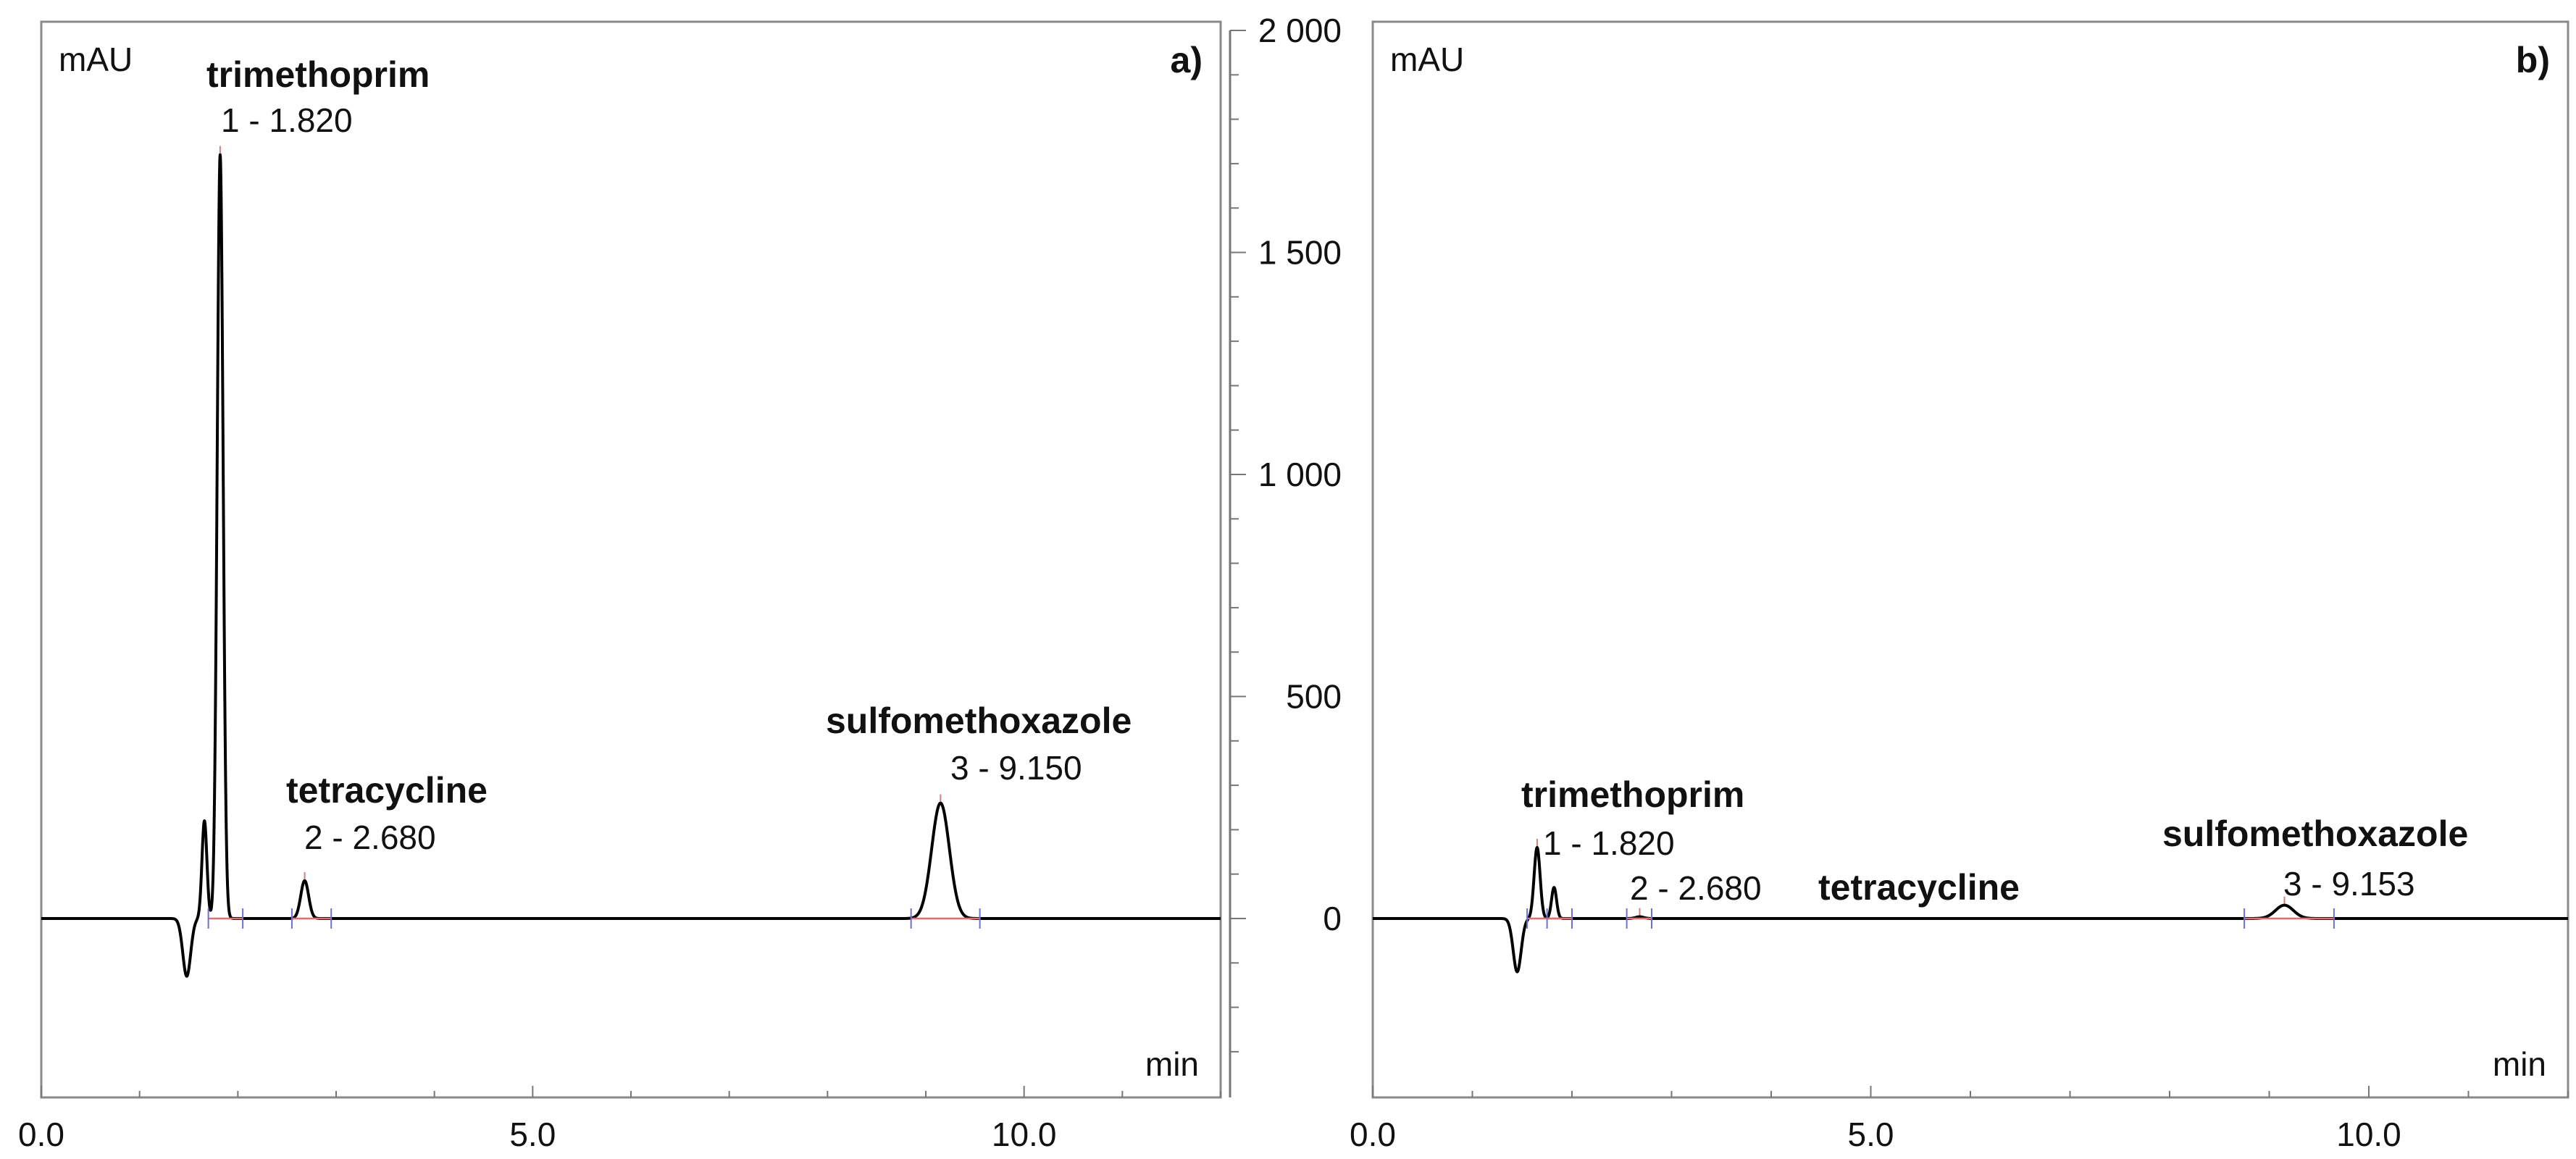 The width and height of the screenshot is (2576, 1159). Describe the element at coordinates (1300, 253) in the screenshot. I see `y-tick-label: 1 500` at that location.